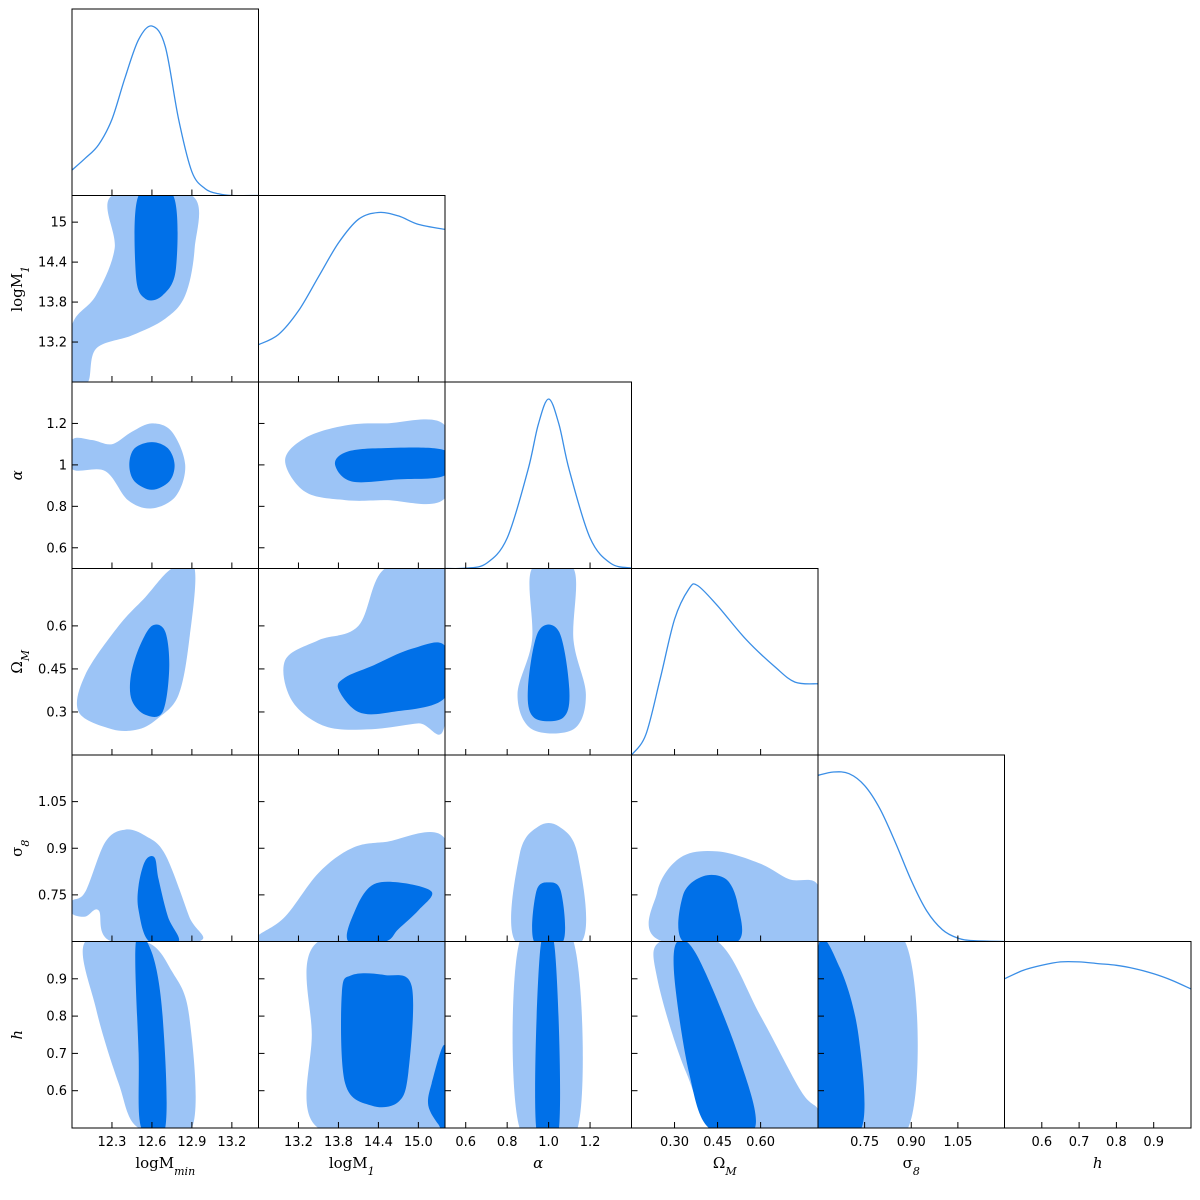 The image size is (1200, 1200). I want to click on contour-panel-OmegaM-sigma8, so click(733, 896).